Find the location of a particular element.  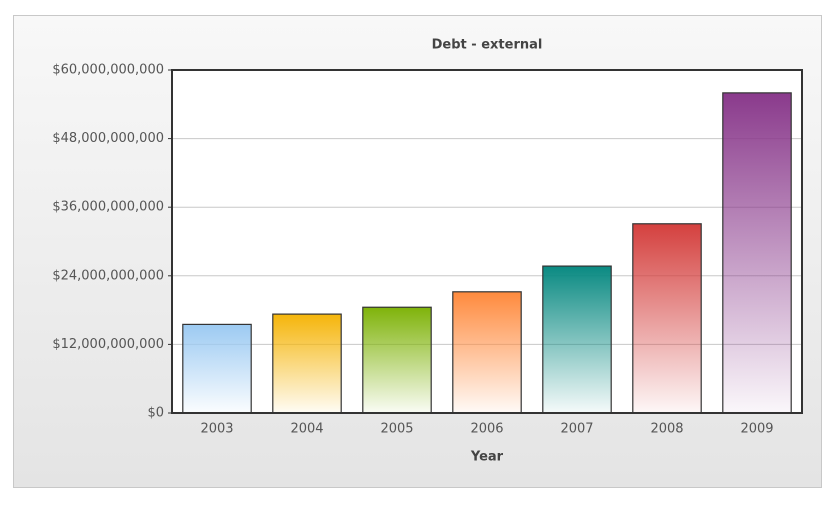

x-tick-label: 2005 is located at coordinates (396, 429).